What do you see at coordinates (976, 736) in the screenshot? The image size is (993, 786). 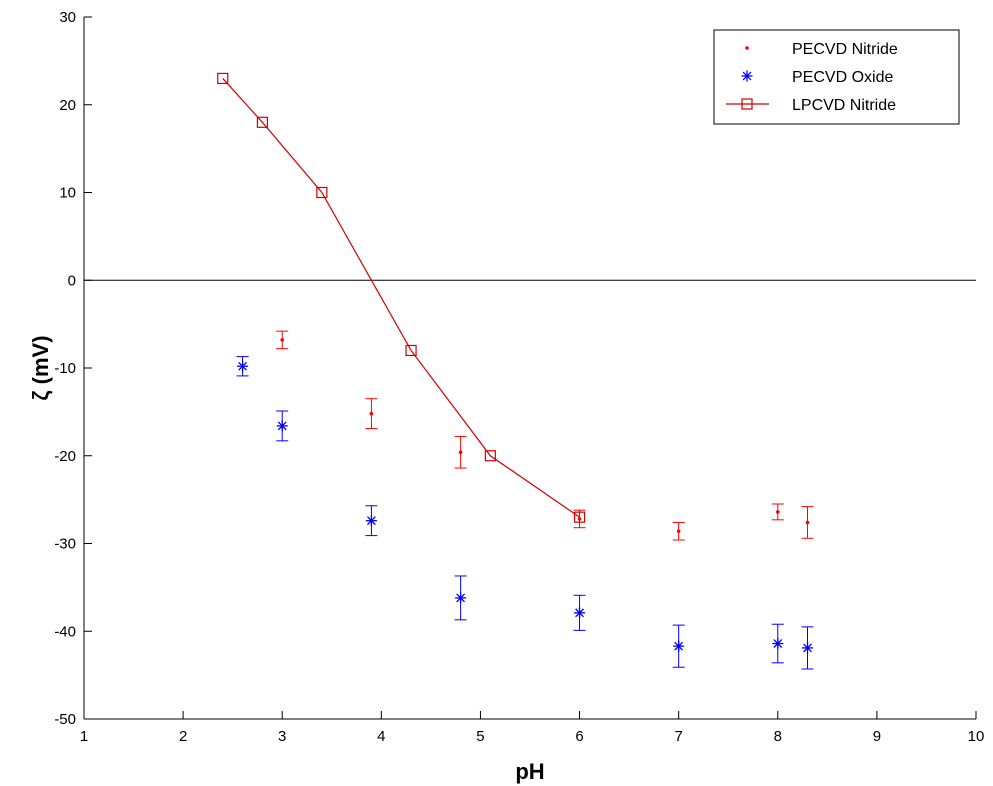 I see `x-tick-label: 10` at bounding box center [976, 736].